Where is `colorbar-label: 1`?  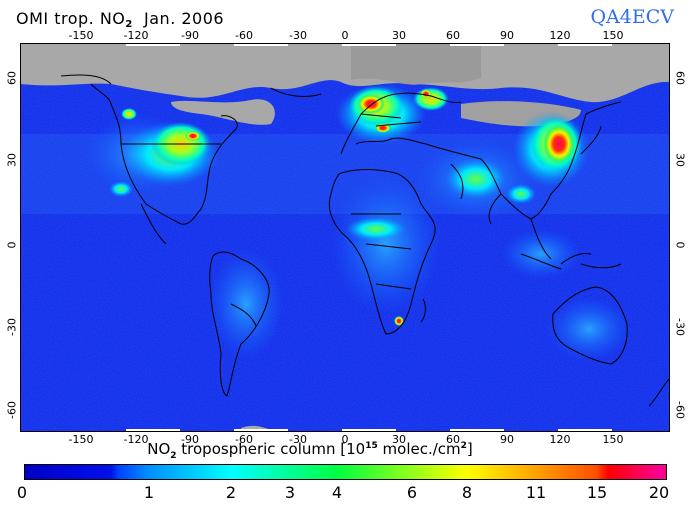 colorbar-label: 1 is located at coordinates (149, 492).